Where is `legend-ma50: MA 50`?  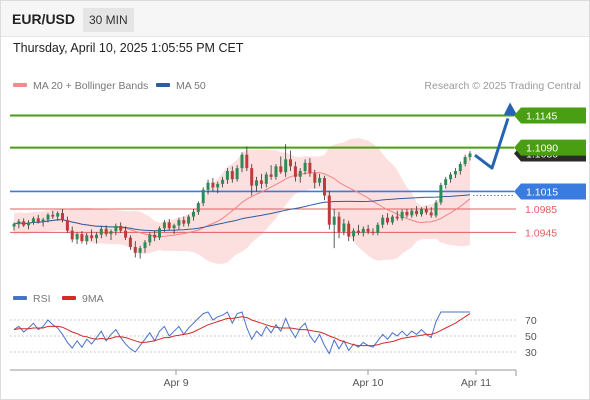 legend-ma50: MA 50 is located at coordinates (181, 86).